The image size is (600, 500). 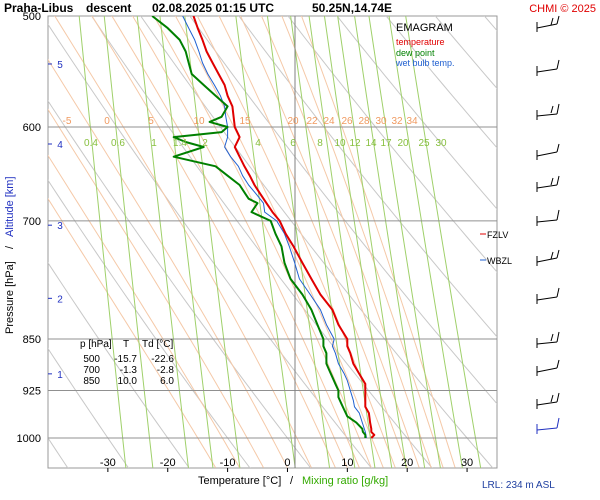 What do you see at coordinates (287, 463) in the screenshot?
I see `x-tick-label: 0` at bounding box center [287, 463].